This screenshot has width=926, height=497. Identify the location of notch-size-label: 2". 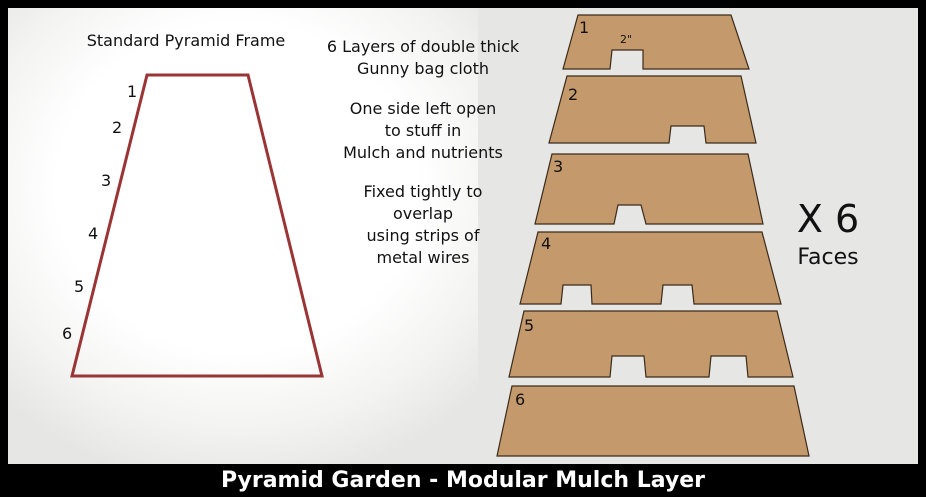
(626, 39).